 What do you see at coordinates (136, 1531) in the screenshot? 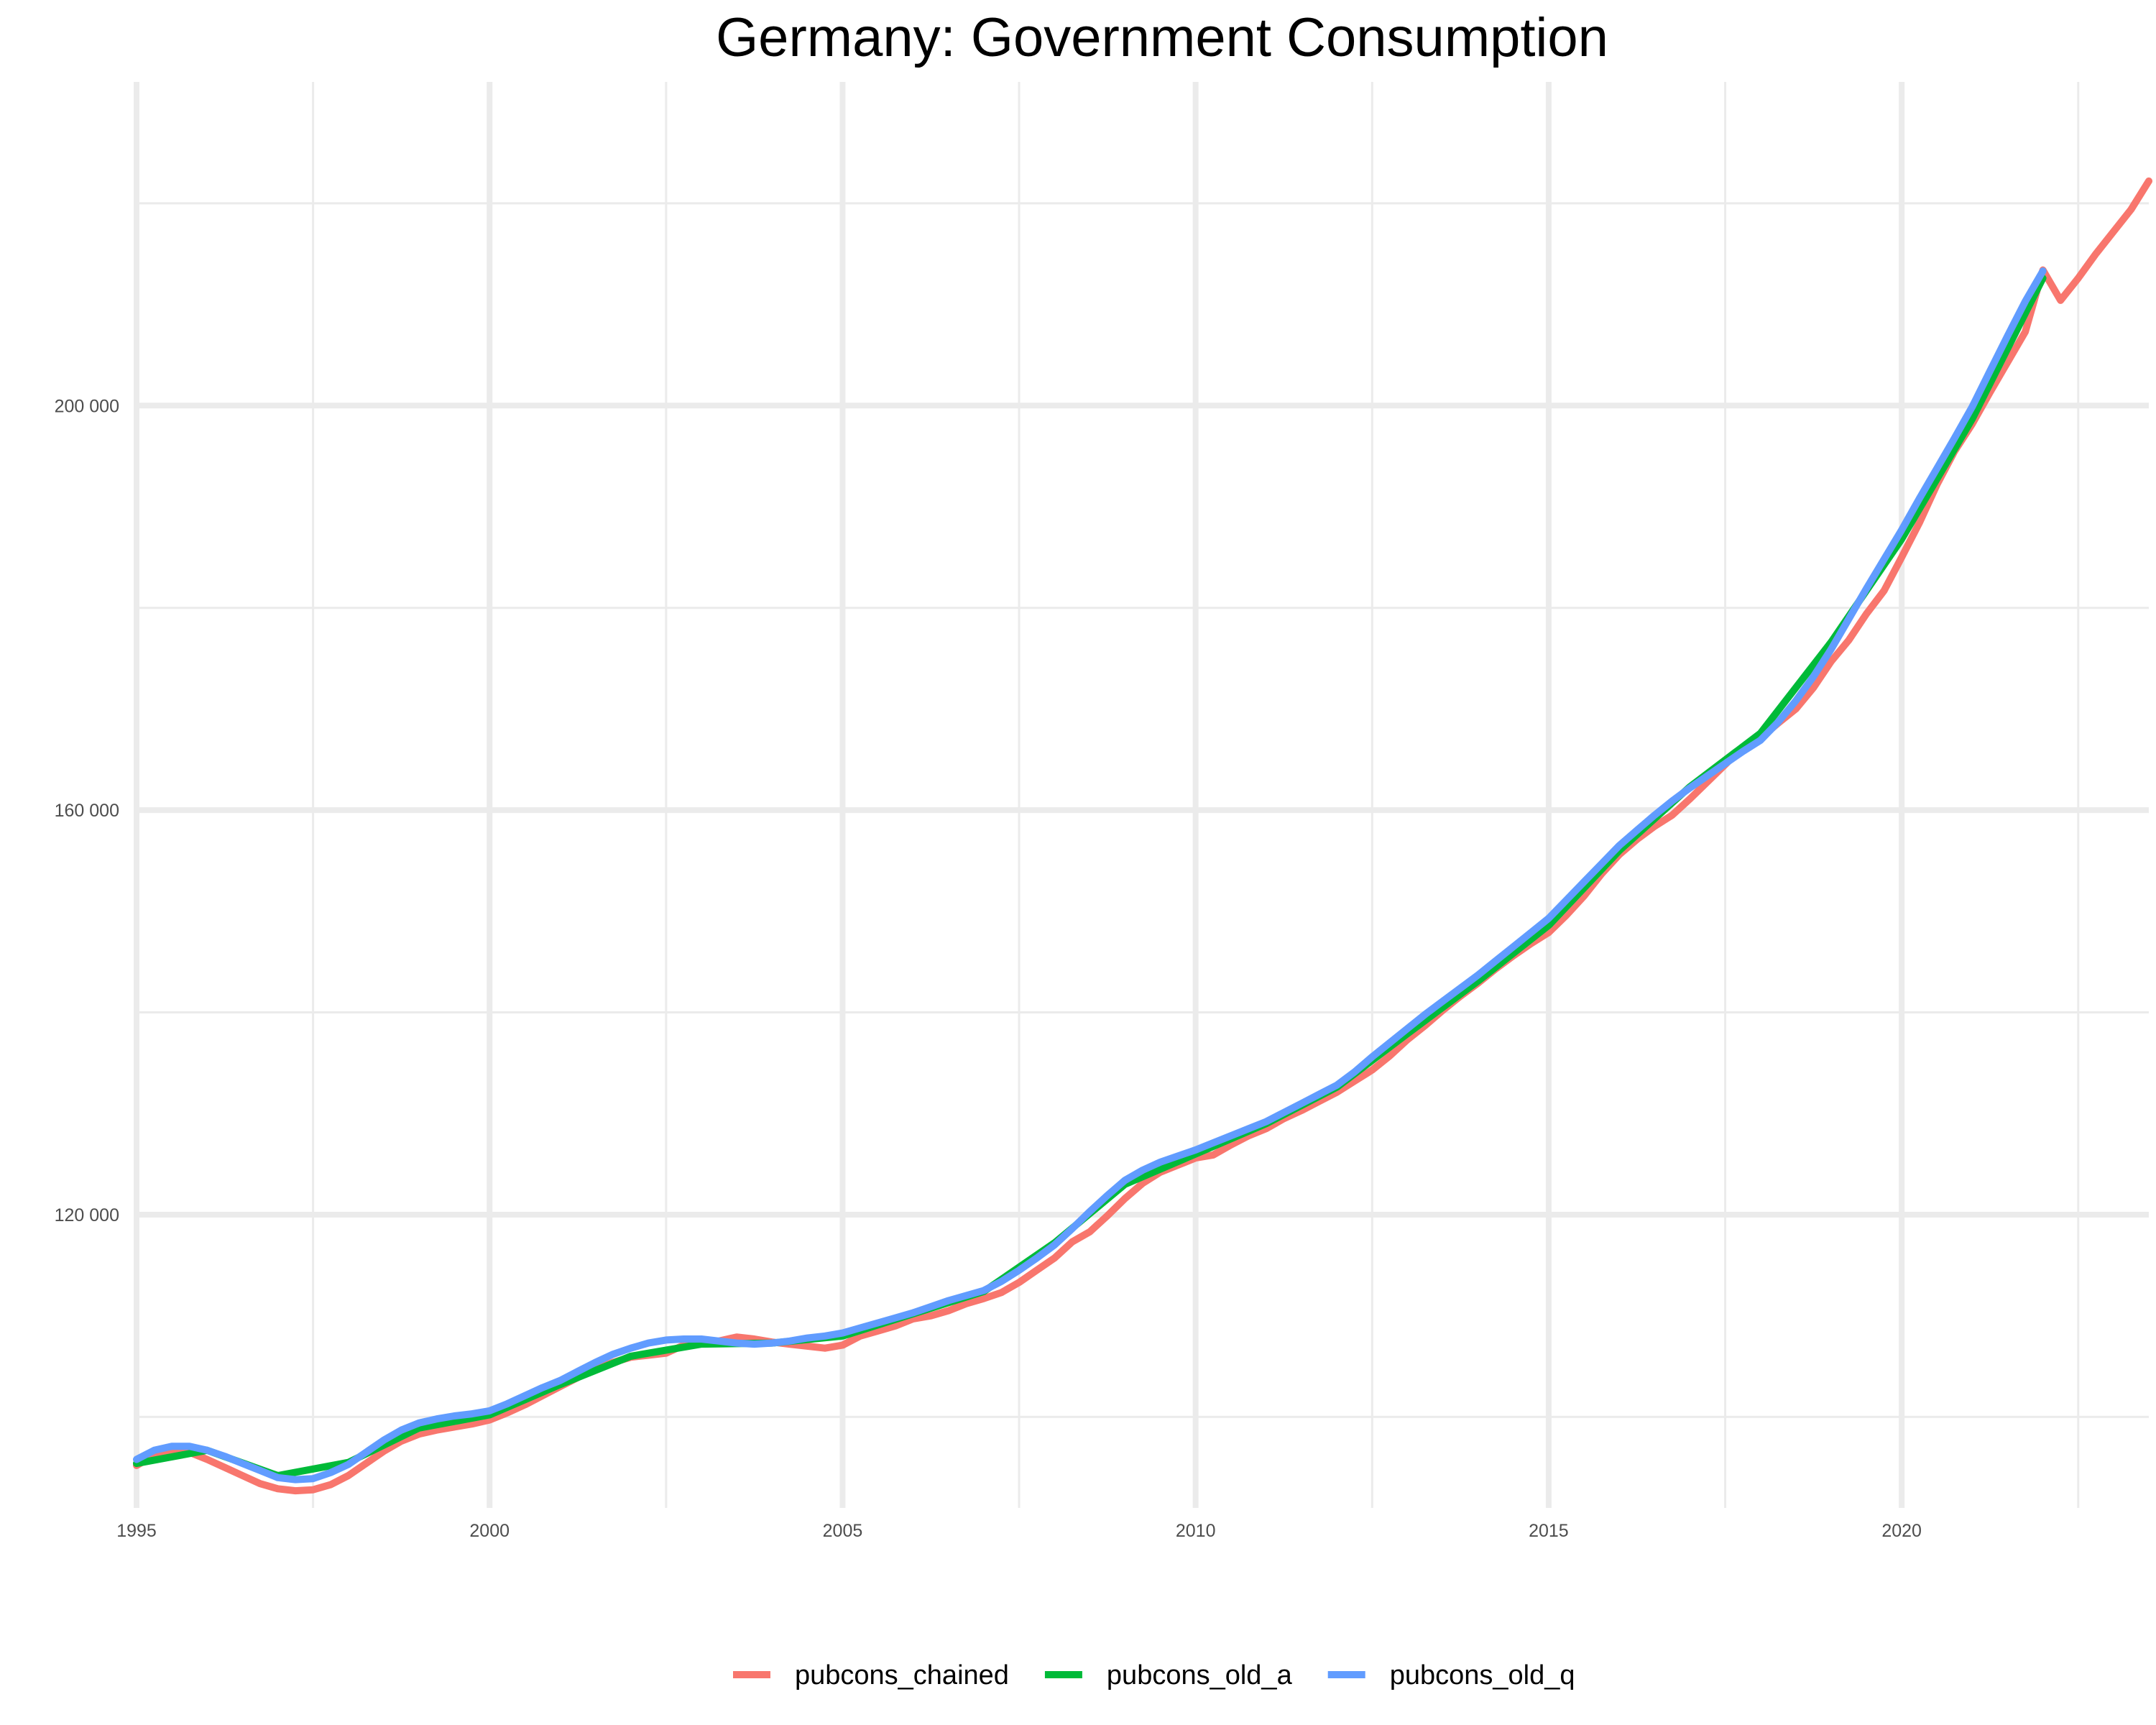
I see `x-tick-label: 1995` at bounding box center [136, 1531].